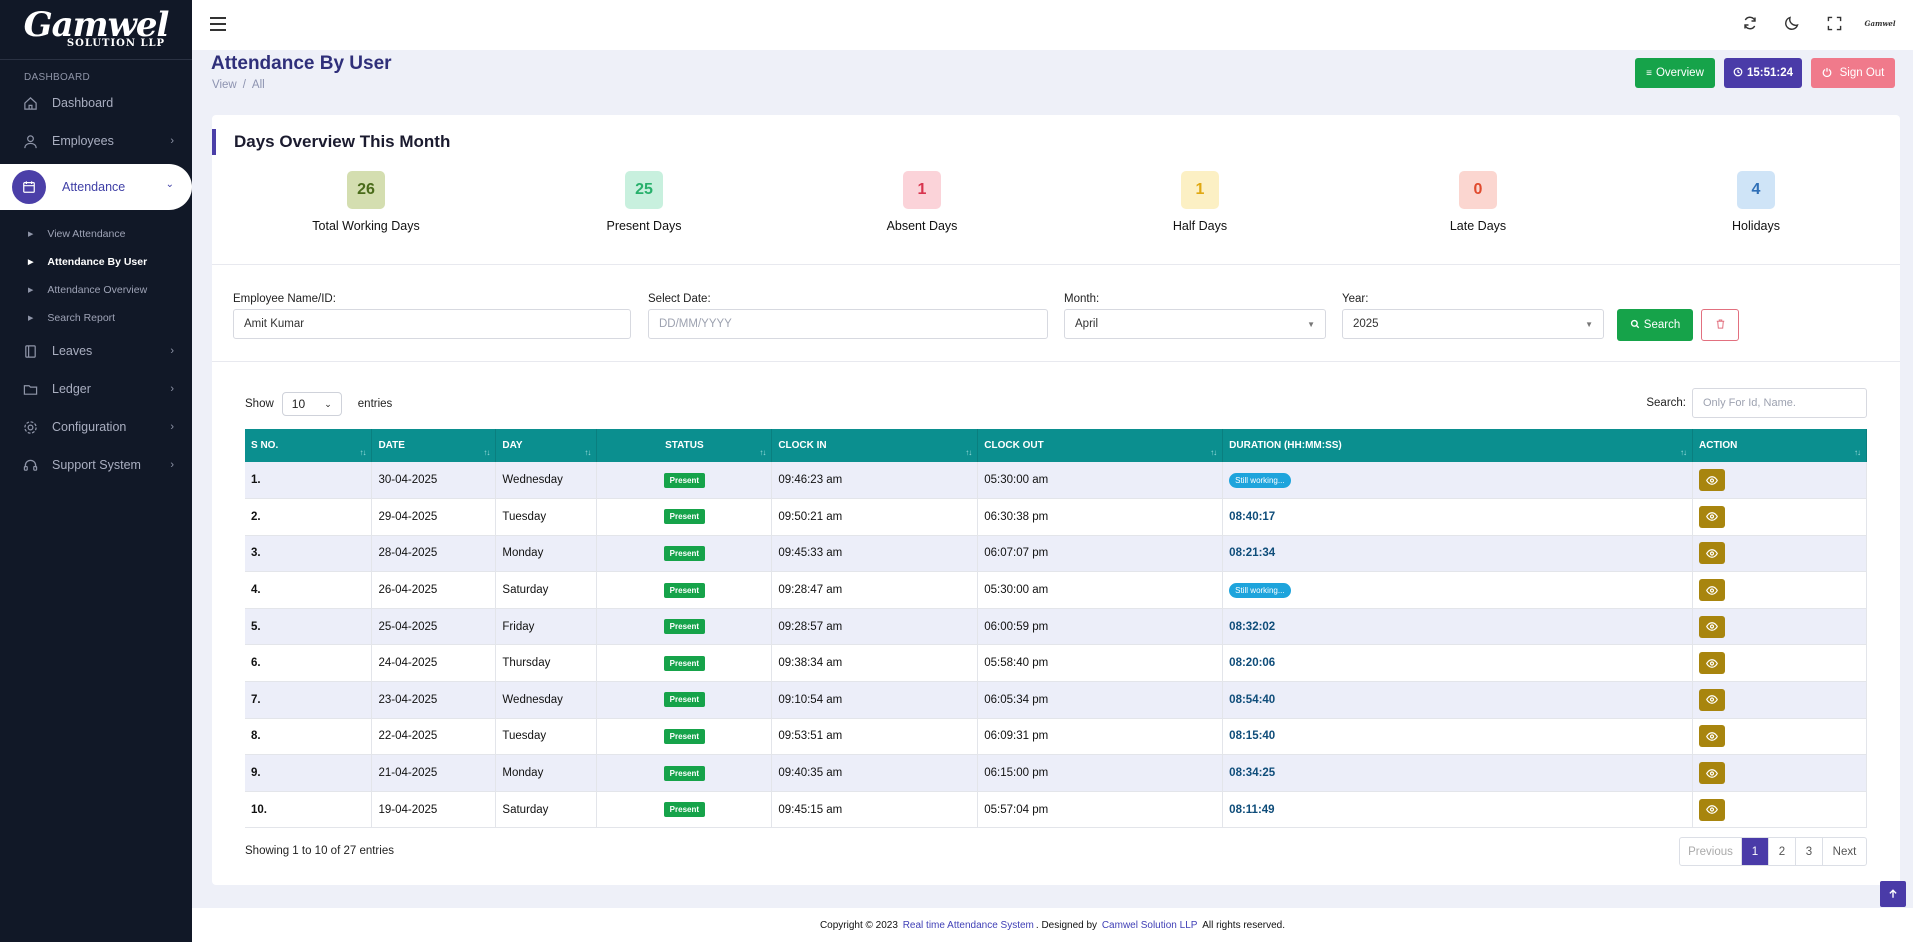 This screenshot has height=942, width=1913. I want to click on reset-button, so click(1720, 325).